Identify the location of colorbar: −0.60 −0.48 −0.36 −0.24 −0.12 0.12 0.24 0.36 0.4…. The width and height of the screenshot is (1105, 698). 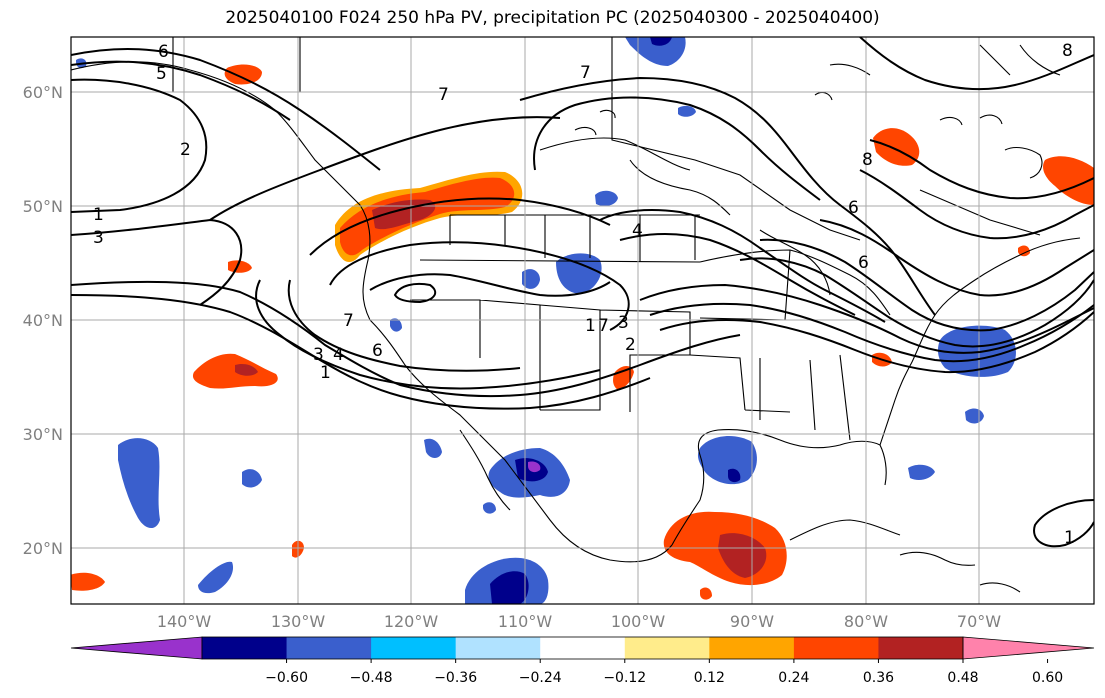
(582, 661).